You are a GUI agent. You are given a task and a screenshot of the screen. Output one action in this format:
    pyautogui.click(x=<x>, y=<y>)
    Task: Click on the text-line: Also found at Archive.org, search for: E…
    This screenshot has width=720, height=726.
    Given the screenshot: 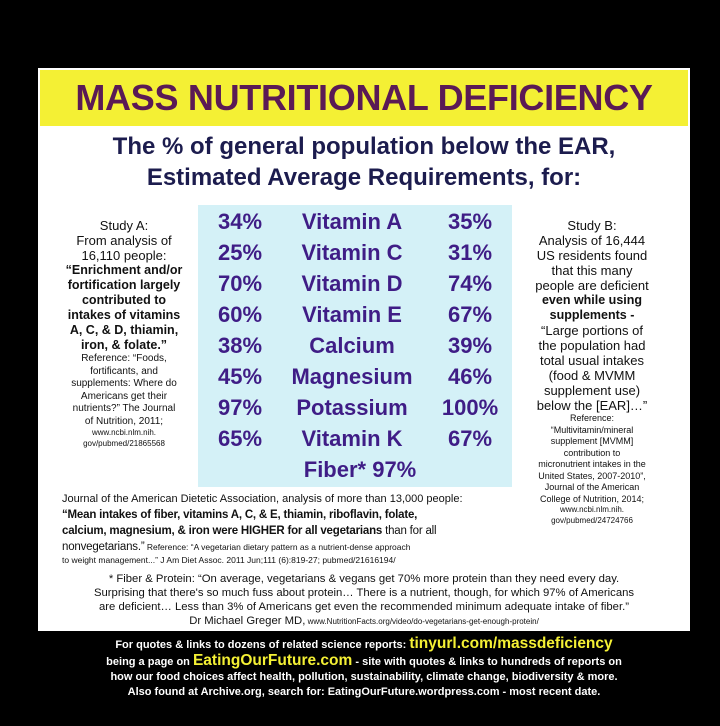 What is the action you would take?
    pyautogui.click(x=364, y=692)
    